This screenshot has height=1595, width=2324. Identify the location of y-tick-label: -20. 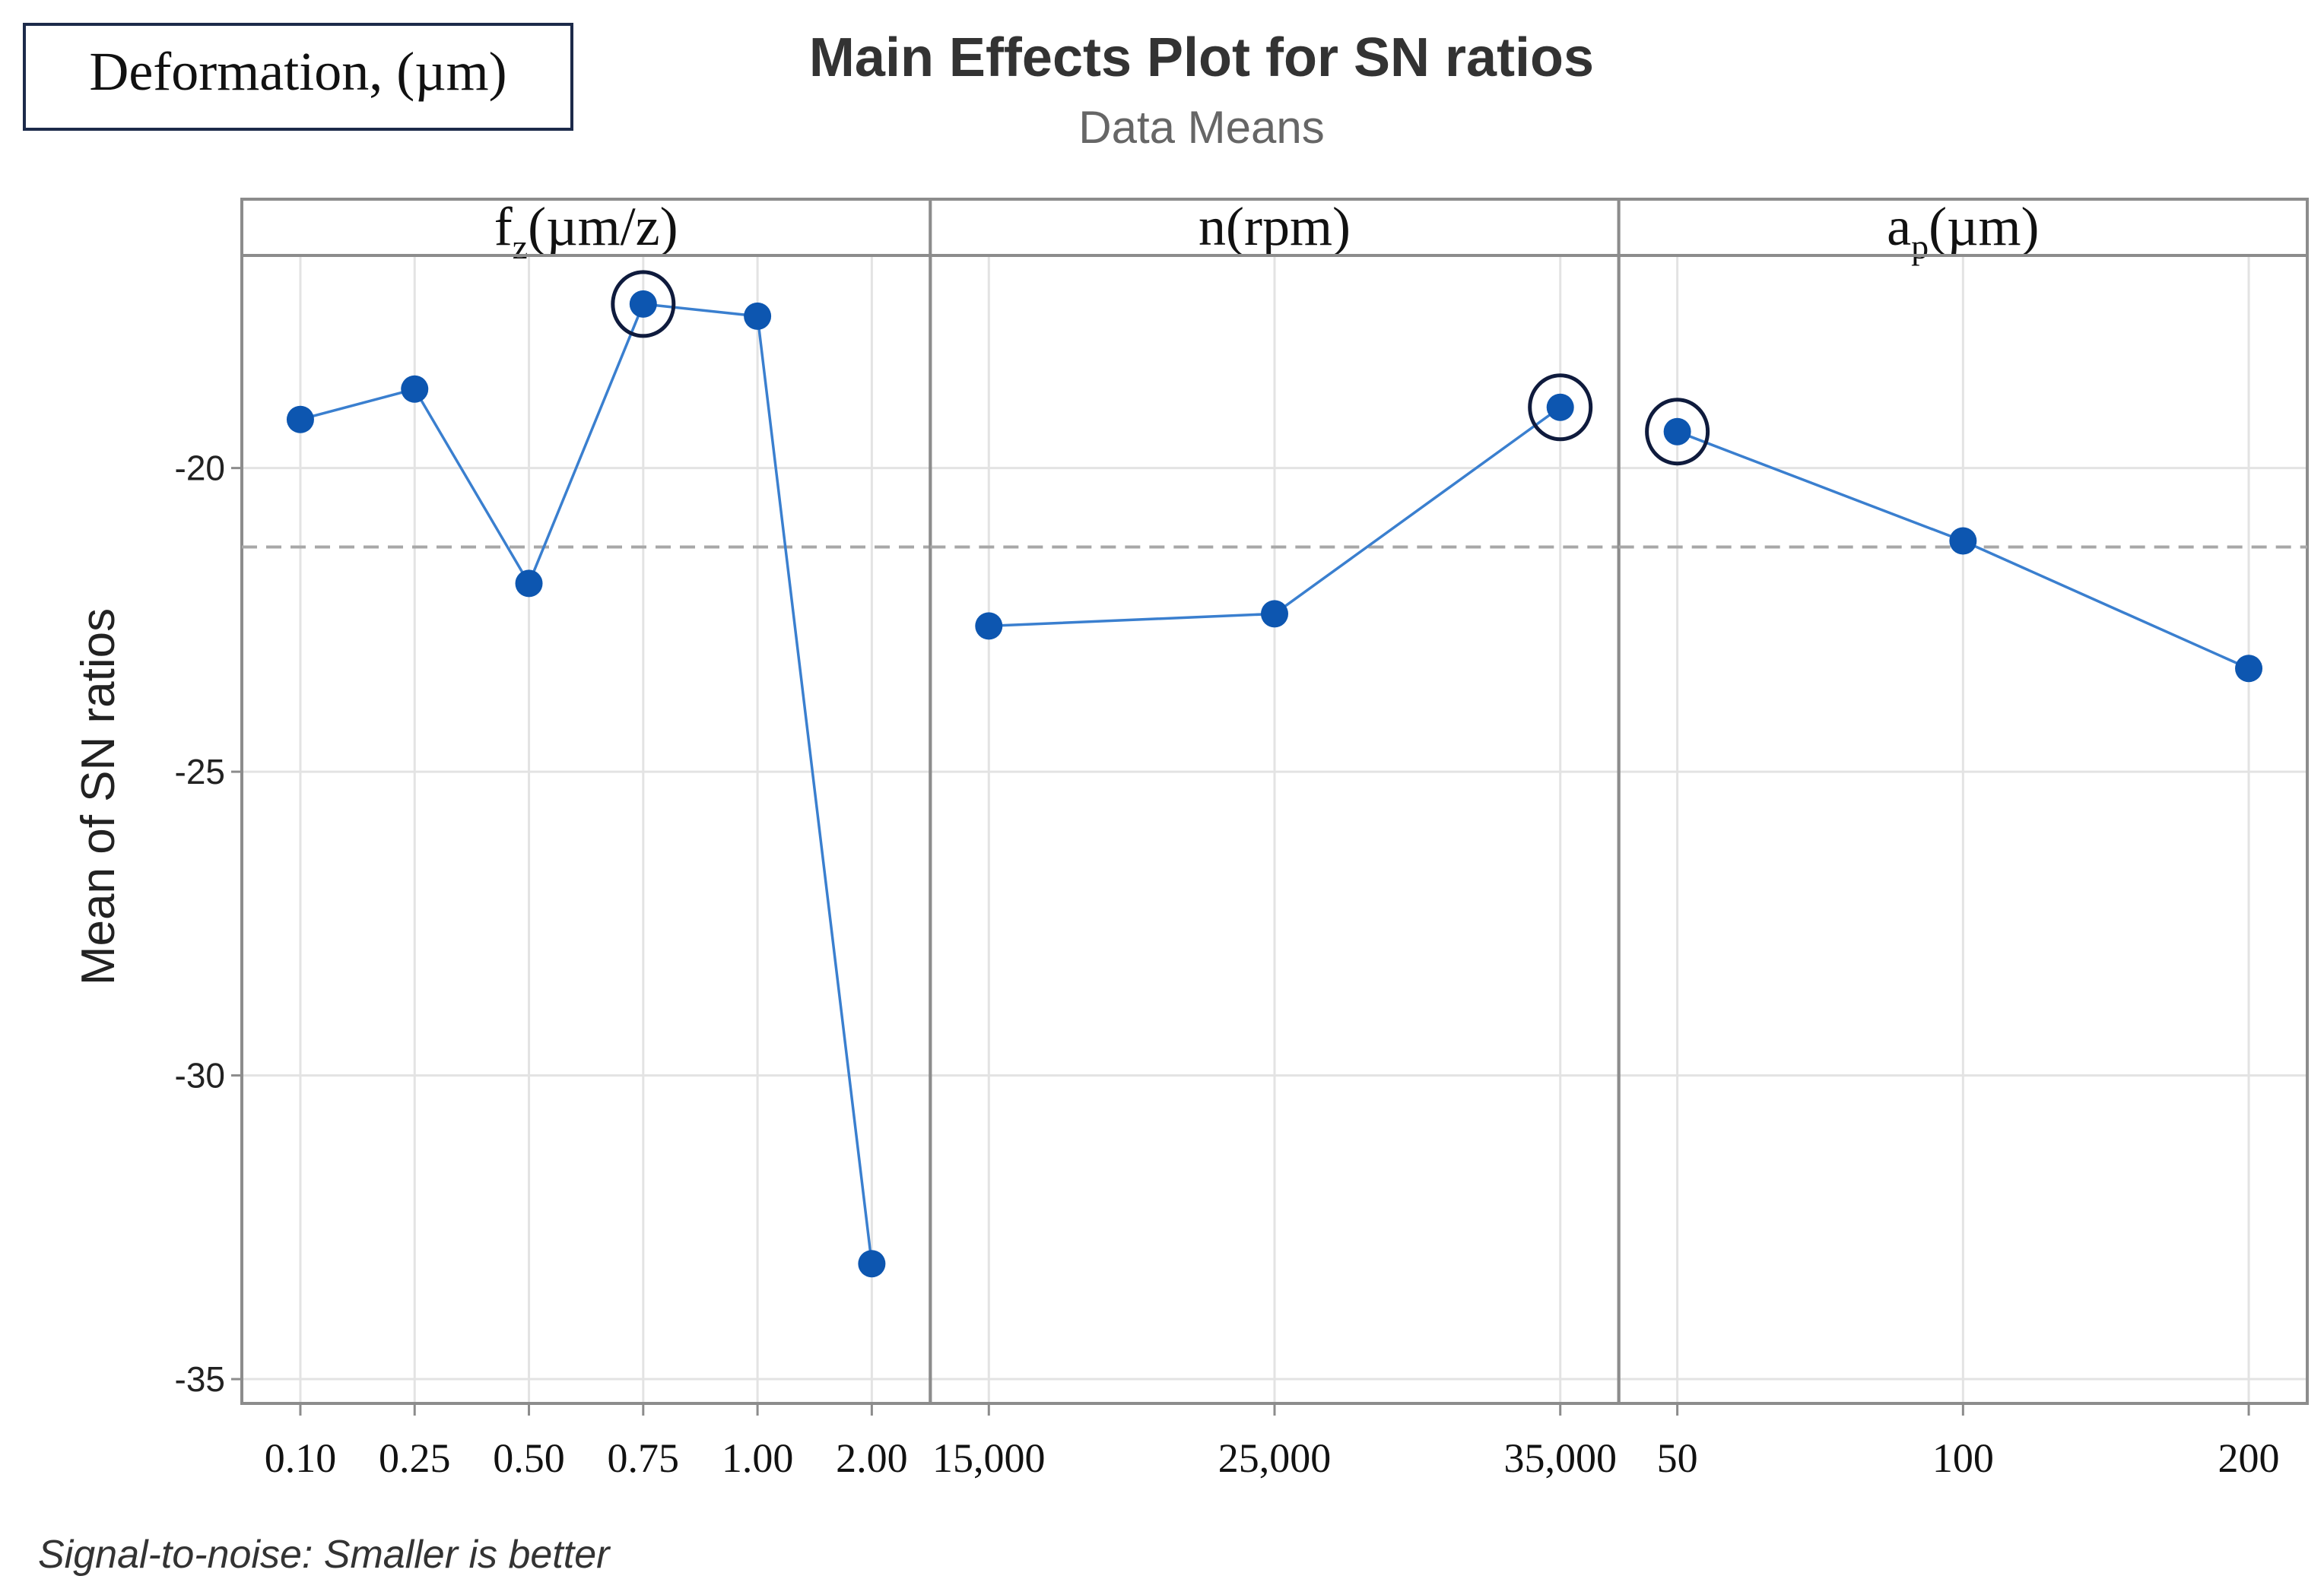
(200, 468).